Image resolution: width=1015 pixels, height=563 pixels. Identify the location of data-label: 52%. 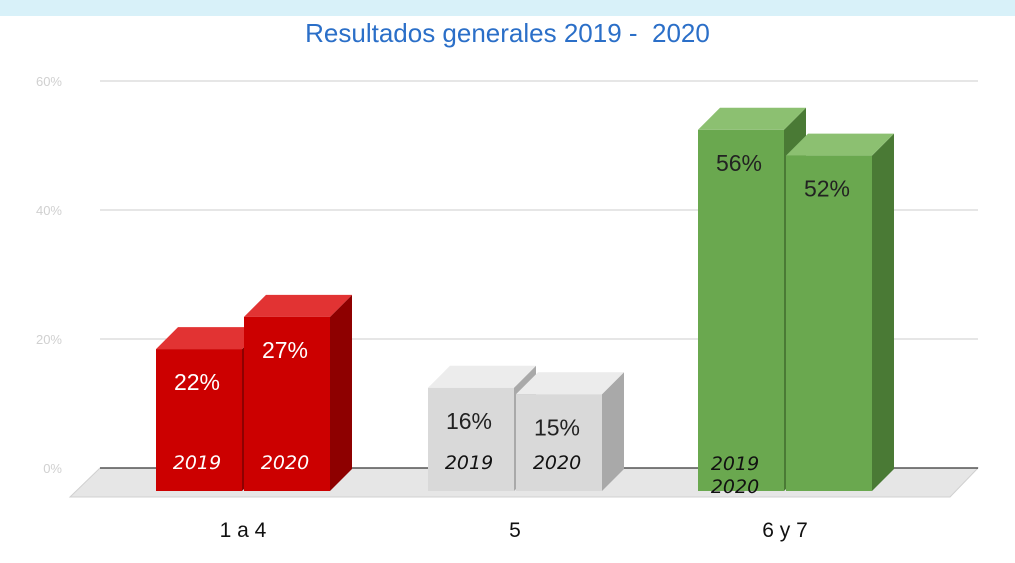
(827, 189).